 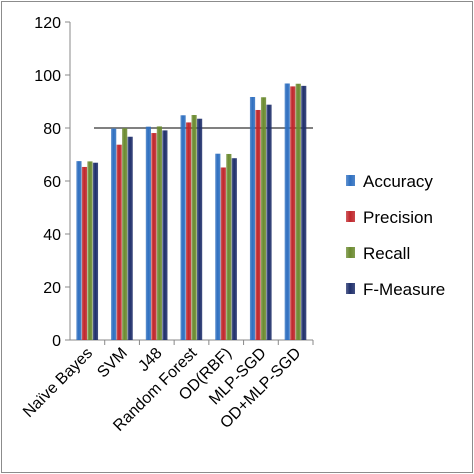 What do you see at coordinates (150, 360) in the screenshot?
I see `x-tick-label: J48` at bounding box center [150, 360].